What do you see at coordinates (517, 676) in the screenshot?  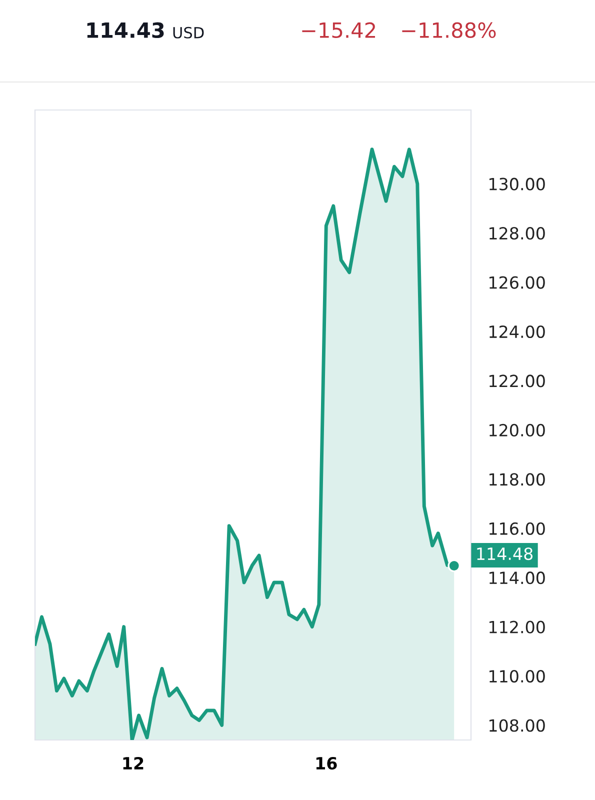 I see `y-tick-label: 110.00` at bounding box center [517, 676].